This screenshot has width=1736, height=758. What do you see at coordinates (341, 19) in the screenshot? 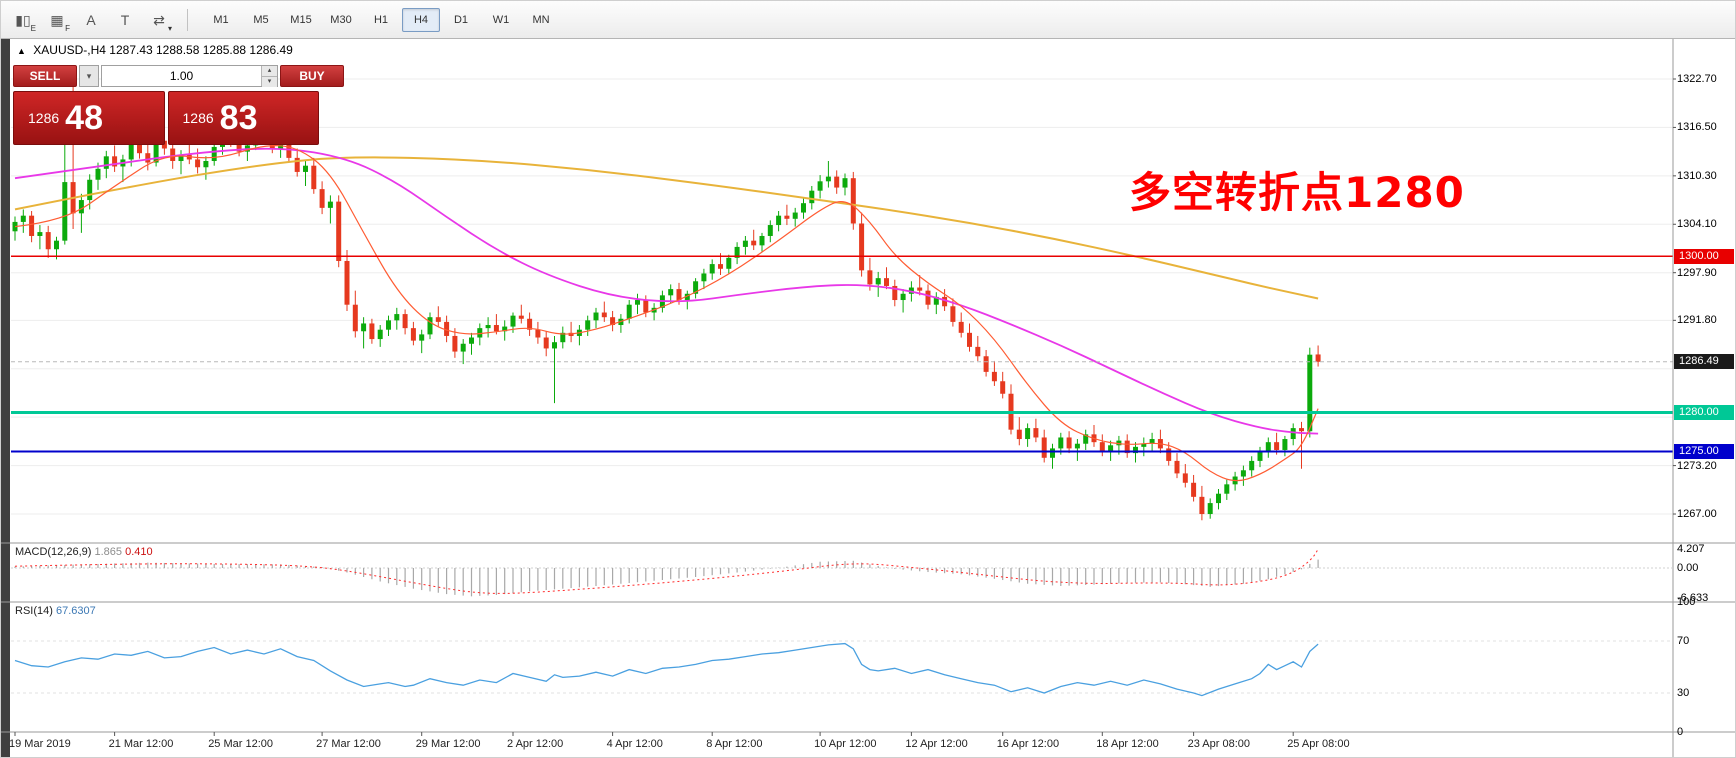
I see `timeframe-button-M30: M30` at bounding box center [341, 19].